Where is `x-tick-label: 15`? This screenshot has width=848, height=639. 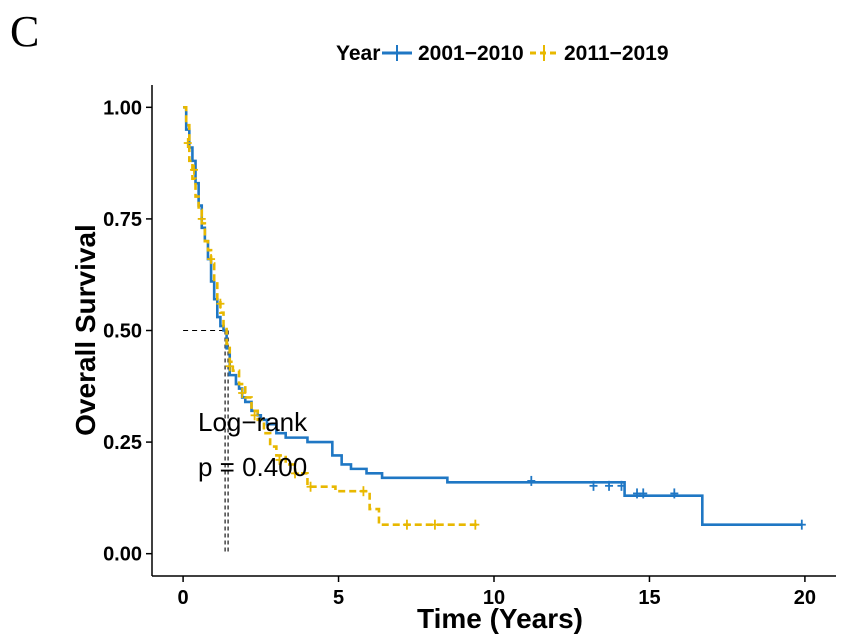 x-tick-label: 15 is located at coordinates (649, 598).